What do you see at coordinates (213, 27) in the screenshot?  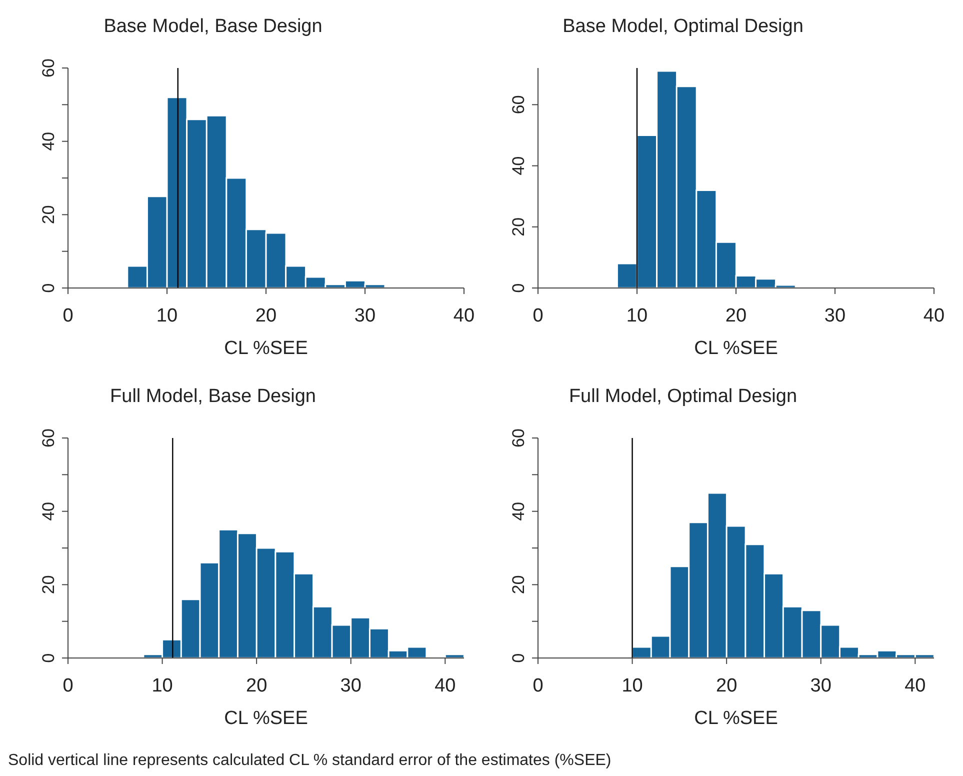 I see `chart-title: Base Model, Base Design` at bounding box center [213, 27].